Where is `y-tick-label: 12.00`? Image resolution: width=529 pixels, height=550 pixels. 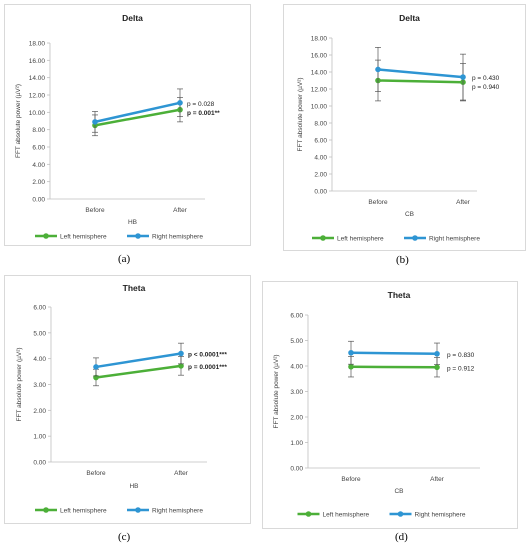
y-tick-label: 12.00 is located at coordinates (319, 90).